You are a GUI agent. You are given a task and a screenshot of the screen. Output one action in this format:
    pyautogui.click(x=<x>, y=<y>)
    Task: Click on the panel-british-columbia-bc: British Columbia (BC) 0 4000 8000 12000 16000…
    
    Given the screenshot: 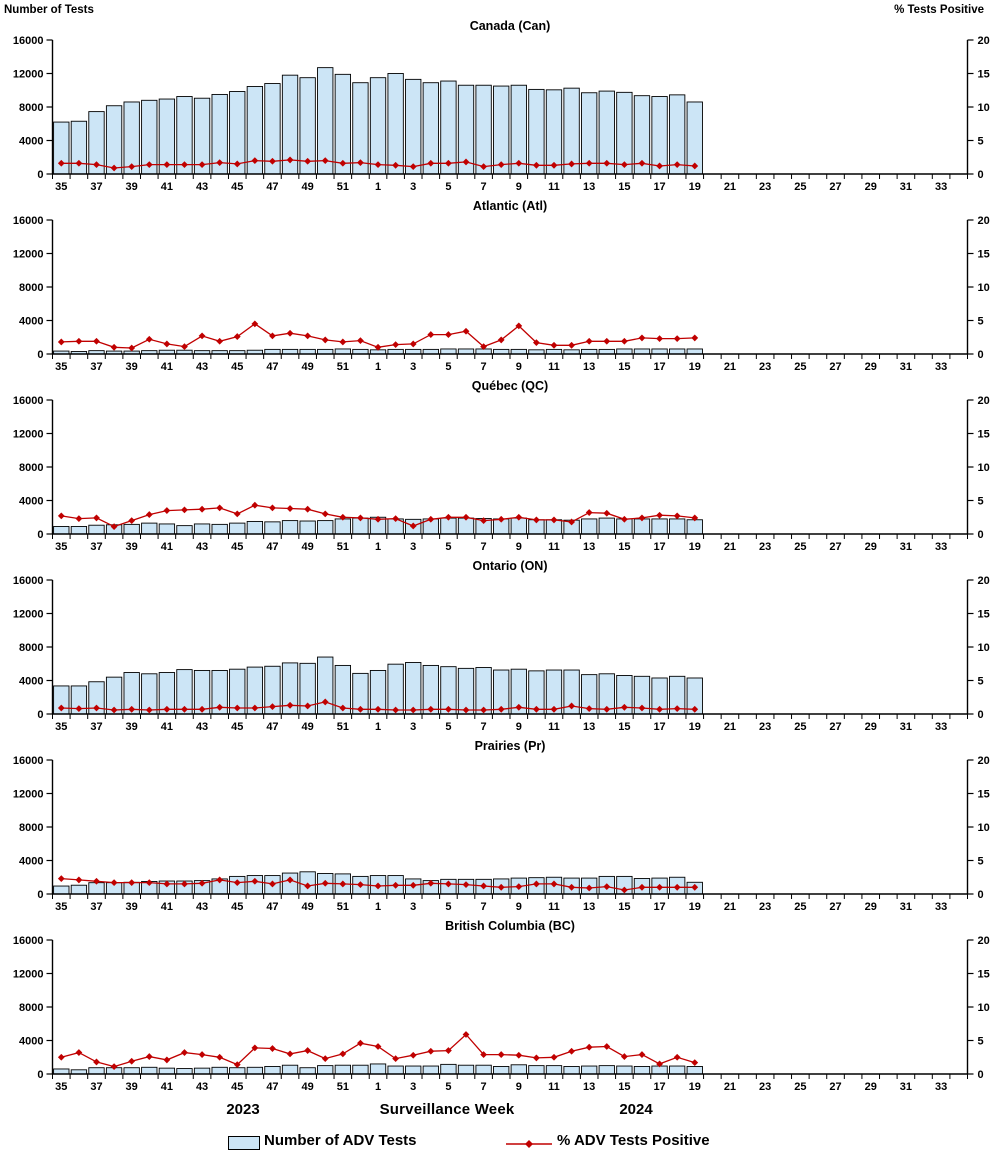 What is the action you would take?
    pyautogui.click(x=501, y=1006)
    